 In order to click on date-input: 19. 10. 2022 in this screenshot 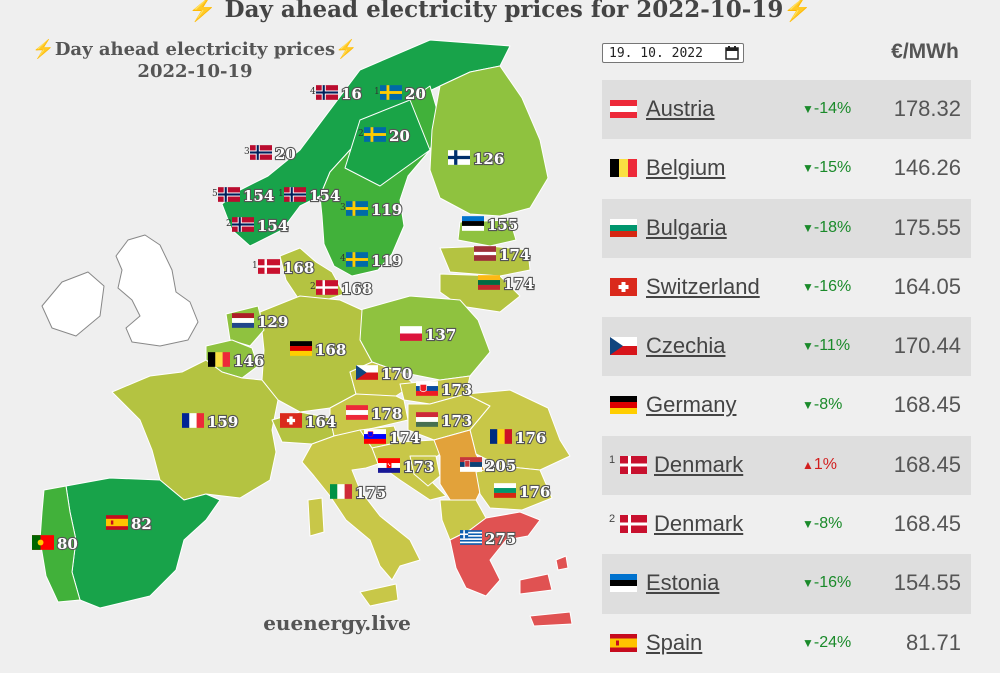, I will do `click(673, 53)`.